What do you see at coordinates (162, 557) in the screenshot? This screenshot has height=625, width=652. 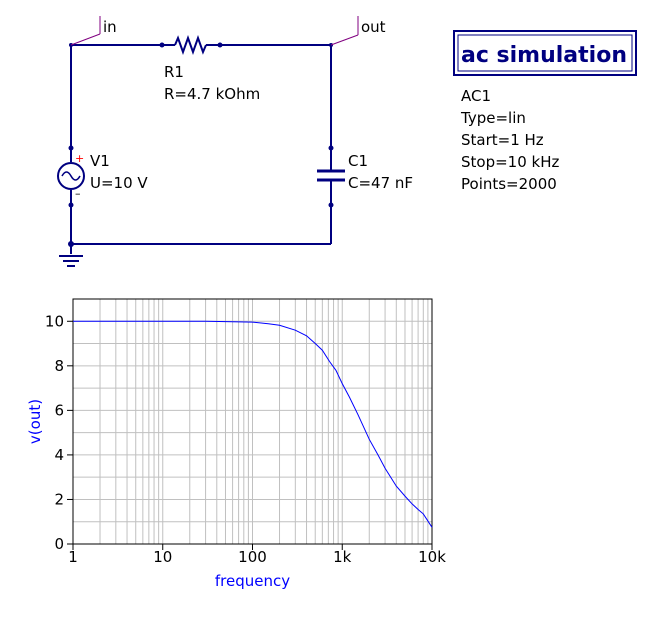 I see `x-tick-label: 10` at bounding box center [162, 557].